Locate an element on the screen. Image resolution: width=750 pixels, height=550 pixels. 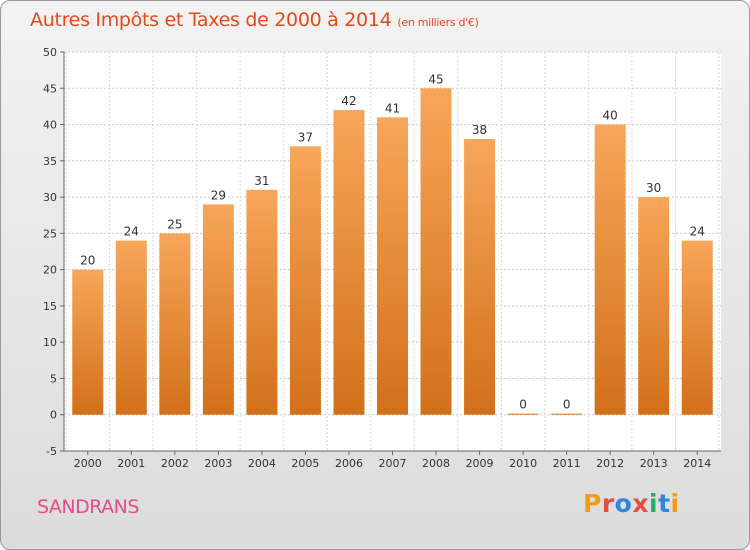
value-label-2012: 40 is located at coordinates (610, 116).